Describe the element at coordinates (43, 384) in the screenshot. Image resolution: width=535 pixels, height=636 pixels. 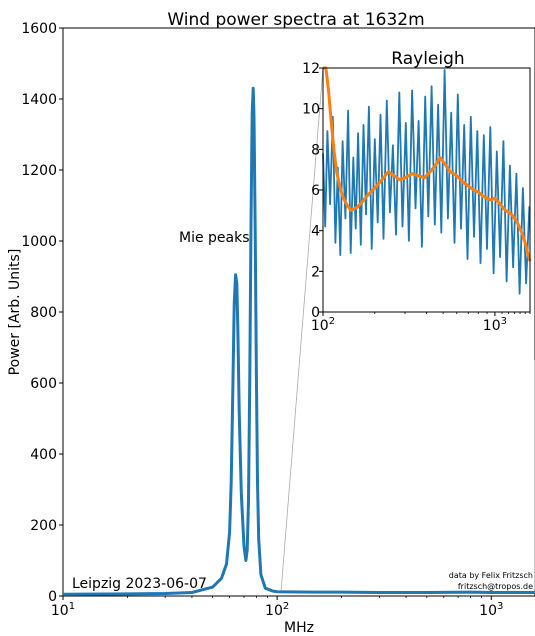
I see `y-tick-label: 600` at that location.